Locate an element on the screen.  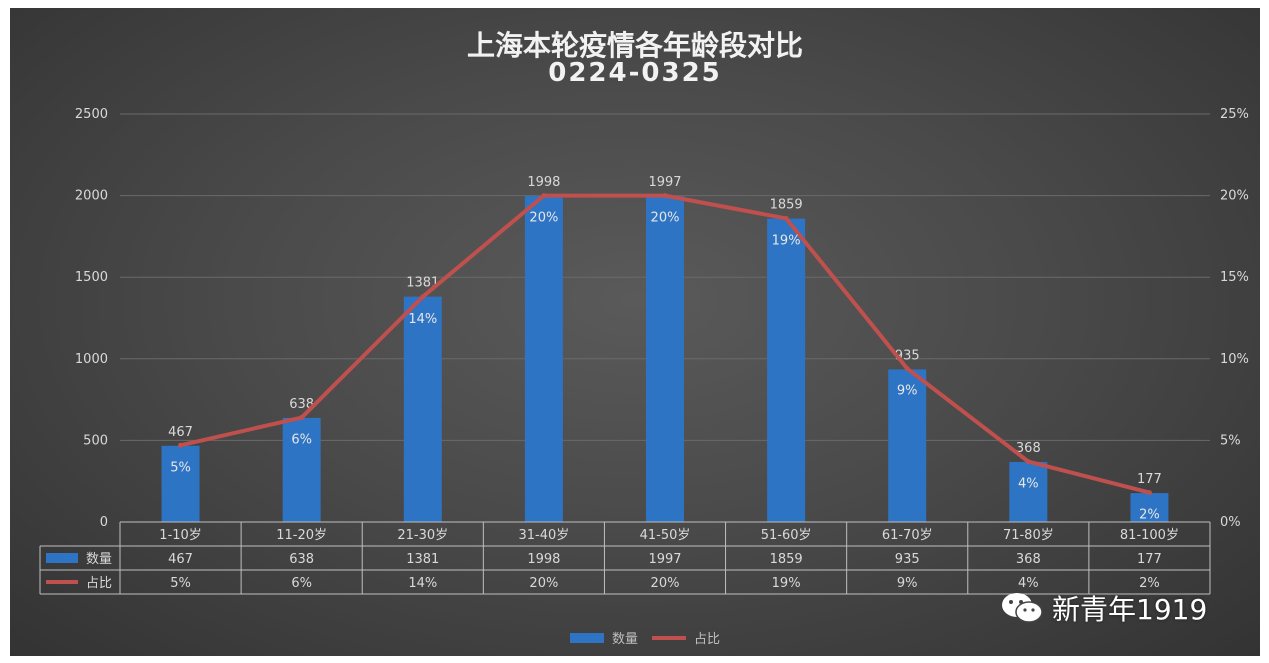
table-bar-swatch is located at coordinates (62, 558).